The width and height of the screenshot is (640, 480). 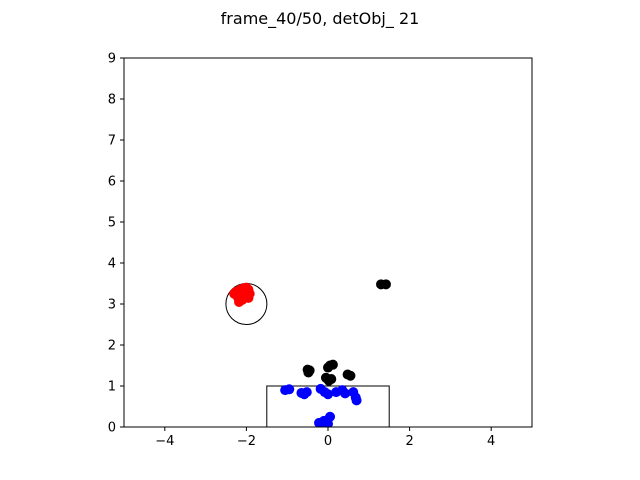 I want to click on x-tick-label: −4, so click(x=164, y=441).